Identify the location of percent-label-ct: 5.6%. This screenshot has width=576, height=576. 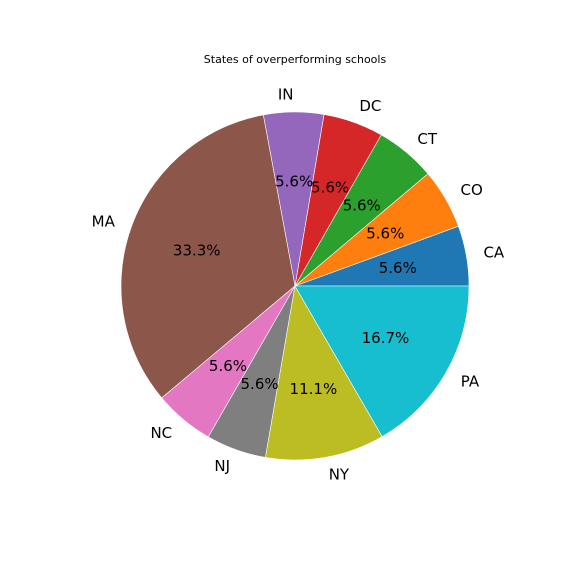
(362, 206).